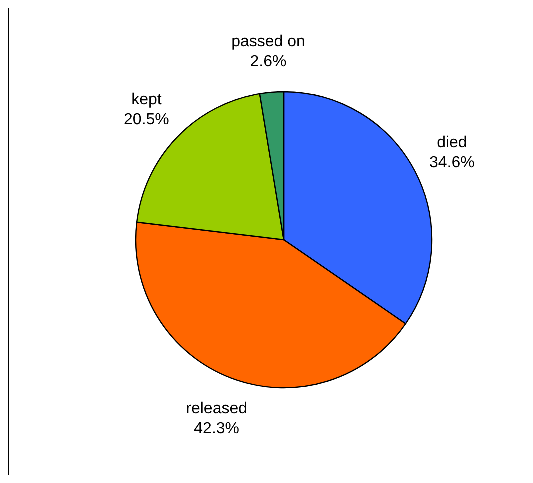 Image resolution: width=533 pixels, height=483 pixels. I want to click on slice-label: kept, so click(147, 100).